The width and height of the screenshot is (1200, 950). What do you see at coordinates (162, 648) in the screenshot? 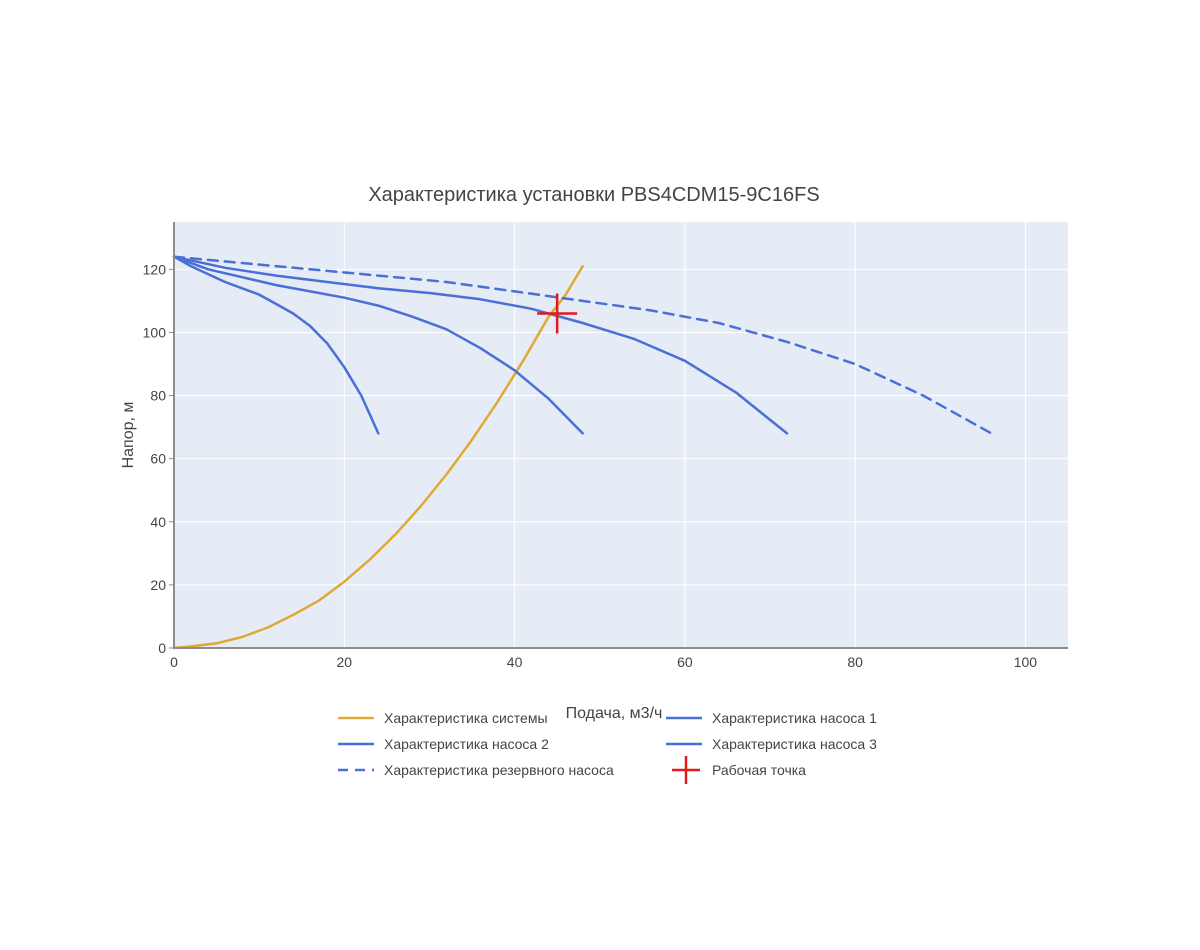
I see `y-tick-label: 0` at bounding box center [162, 648].